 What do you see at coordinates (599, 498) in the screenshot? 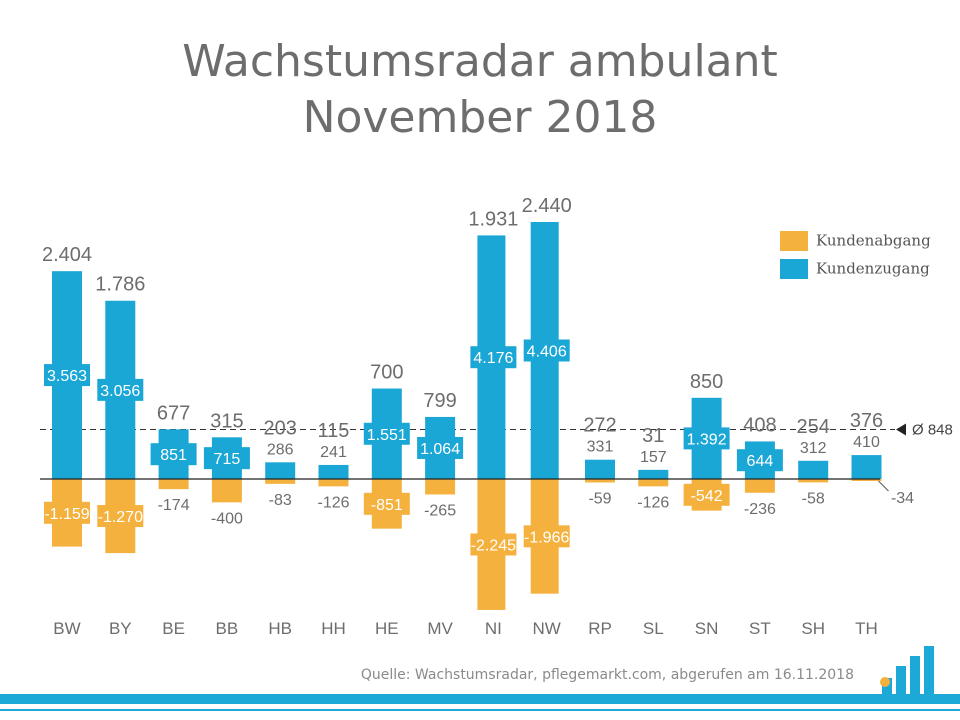
I see `data-label-abgang: -59` at bounding box center [599, 498].